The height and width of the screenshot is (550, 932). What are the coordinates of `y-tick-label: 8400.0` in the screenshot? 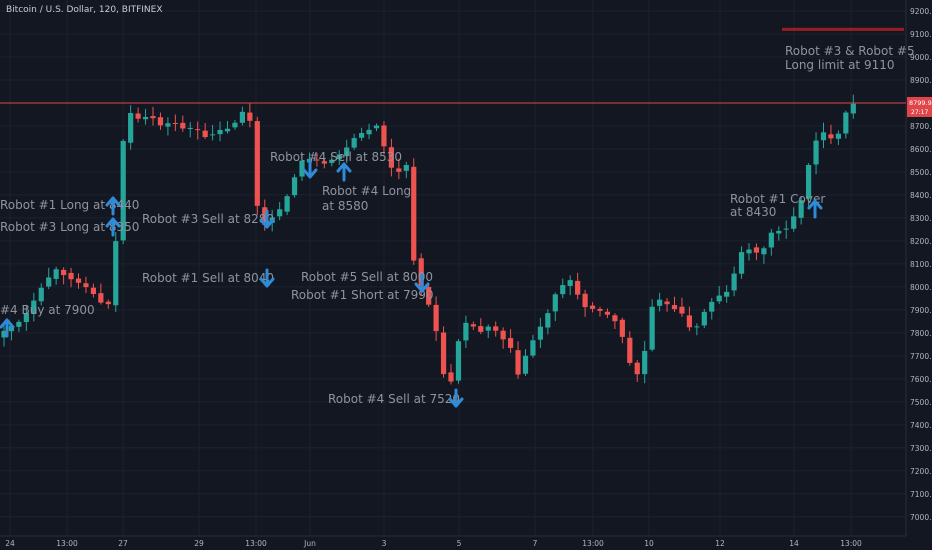 It's located at (921, 195).